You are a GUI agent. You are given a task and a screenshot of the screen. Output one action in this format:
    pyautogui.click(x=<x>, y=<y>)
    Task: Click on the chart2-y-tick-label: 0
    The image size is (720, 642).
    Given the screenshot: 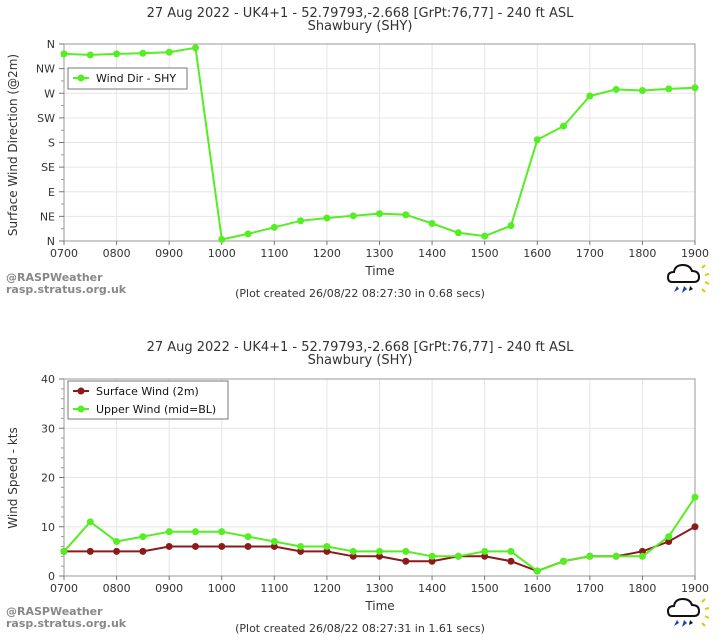 What is the action you would take?
    pyautogui.click(x=51, y=576)
    